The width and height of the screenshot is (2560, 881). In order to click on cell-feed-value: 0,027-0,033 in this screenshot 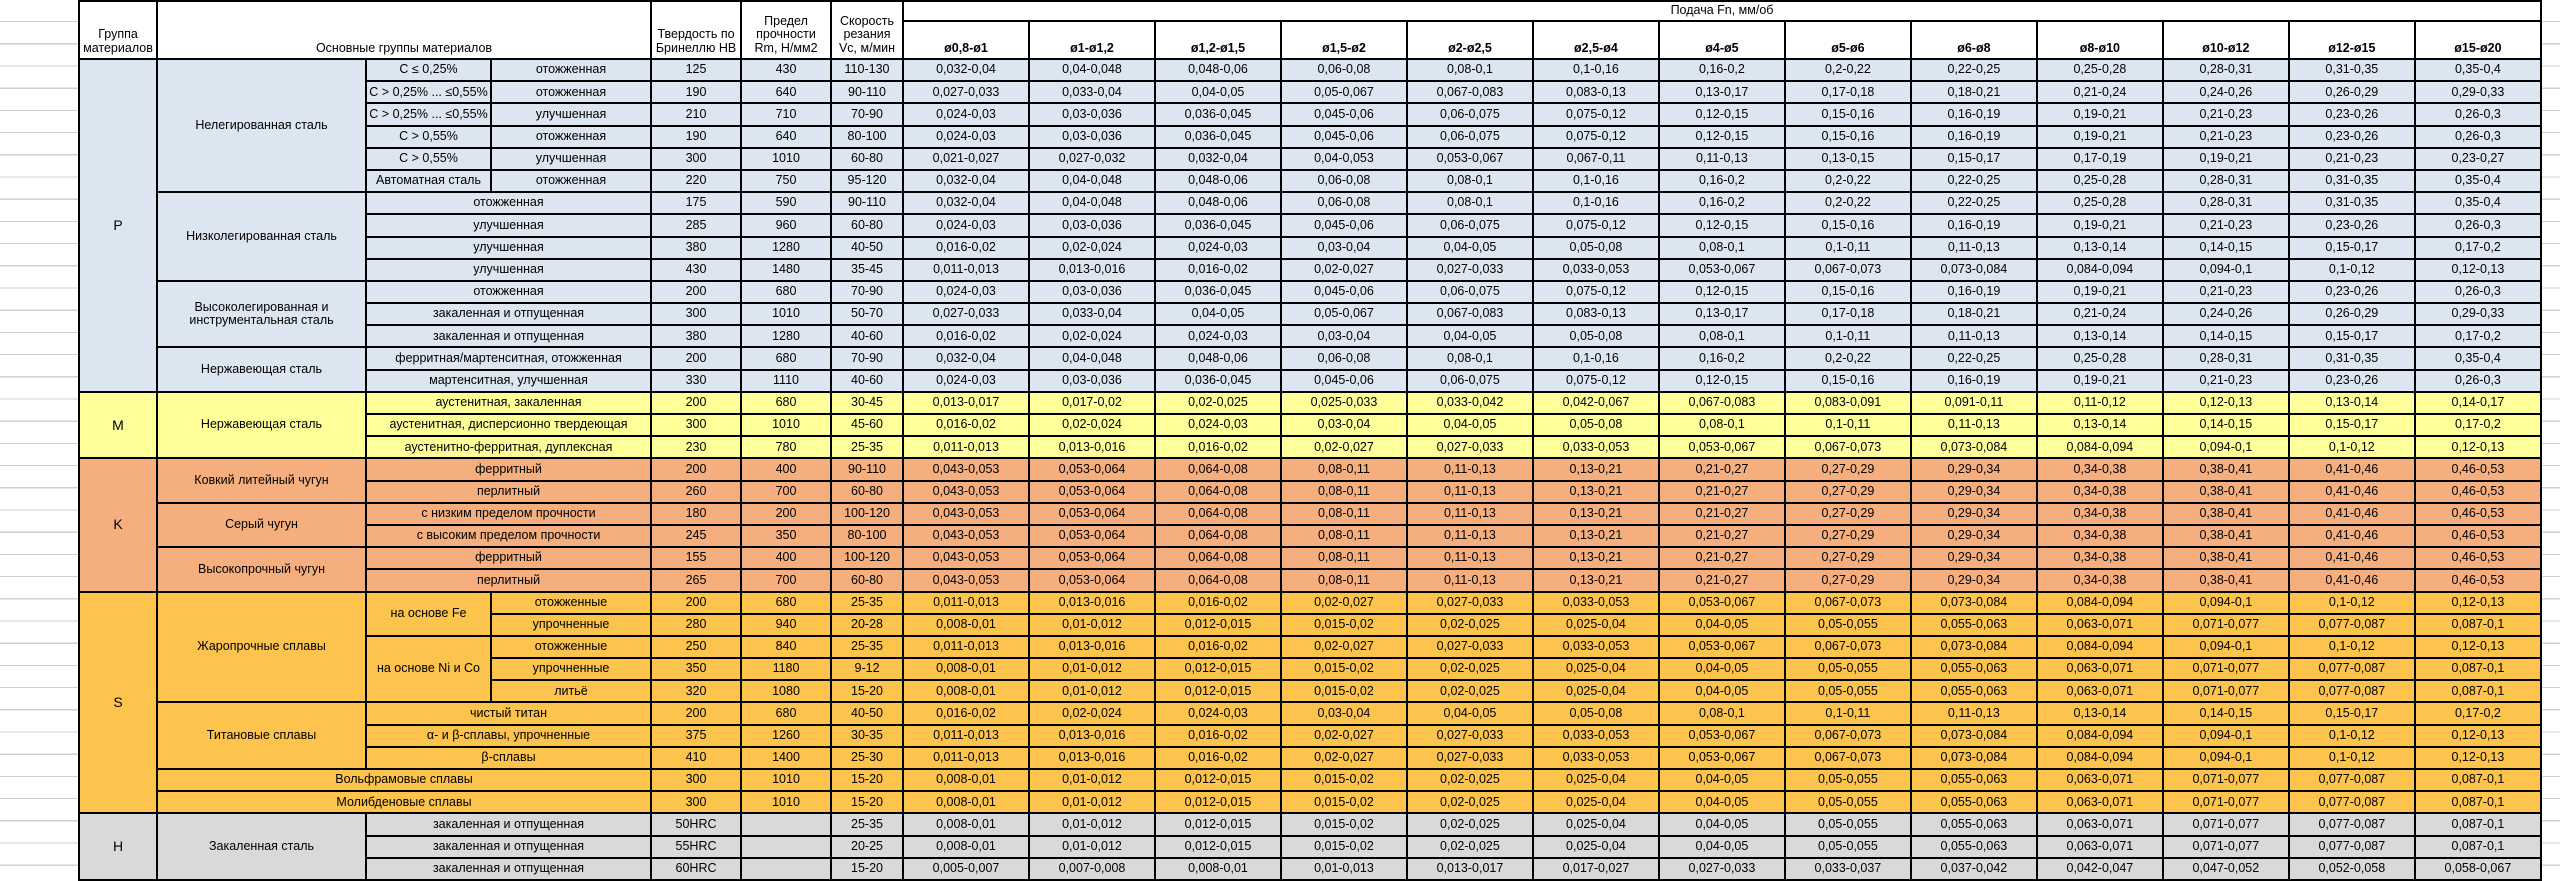, I will do `click(1469, 735)`.